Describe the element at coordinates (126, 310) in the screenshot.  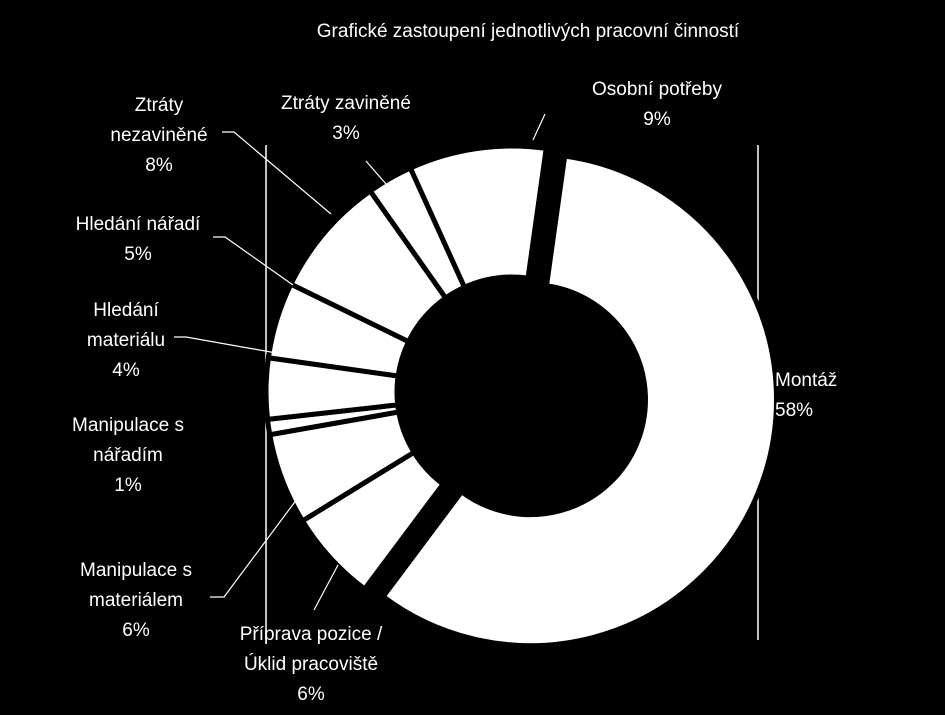
I see `slice-label-line: Hledání` at that location.